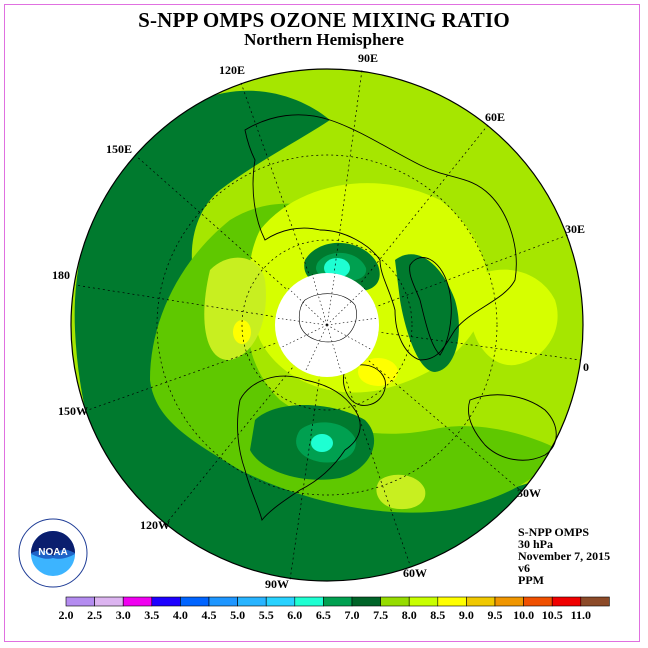 This screenshot has width=648, height=648. I want to click on lon-label-90e: 90E, so click(368, 58).